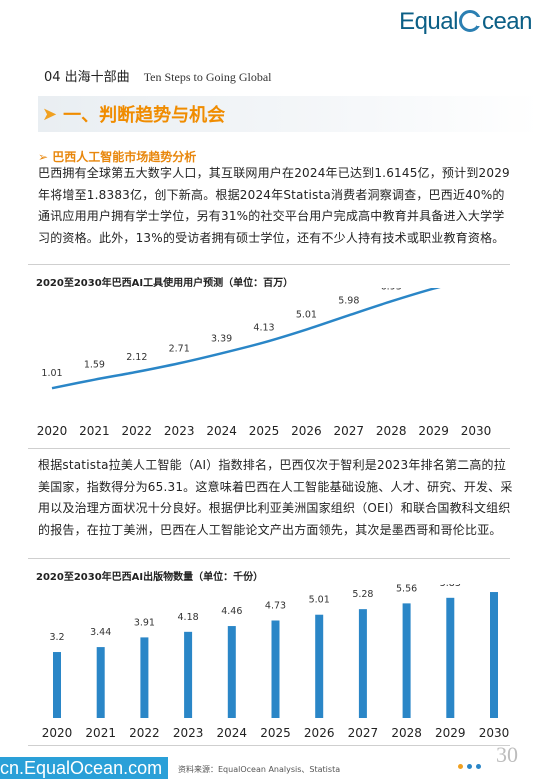 This screenshot has width=540, height=780. What do you see at coordinates (51, 373) in the screenshot?
I see `data-label: 1.01` at bounding box center [51, 373].